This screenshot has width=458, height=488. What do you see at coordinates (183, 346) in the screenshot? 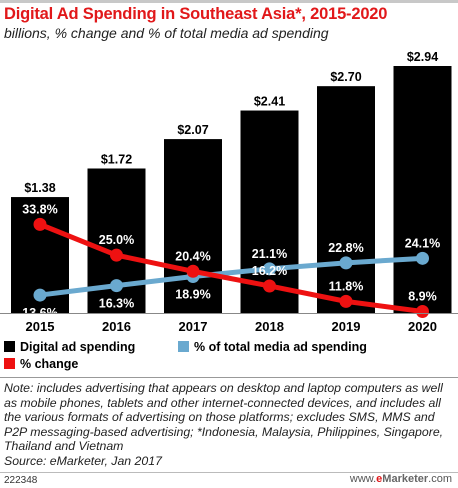
I see `legend-swatch-blue` at bounding box center [183, 346].